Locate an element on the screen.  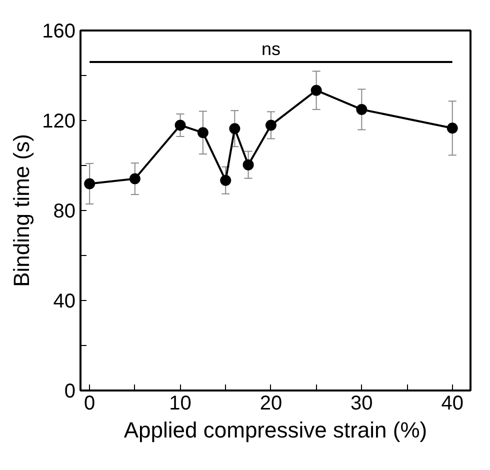
ref-line-label: ns is located at coordinates (270, 49).